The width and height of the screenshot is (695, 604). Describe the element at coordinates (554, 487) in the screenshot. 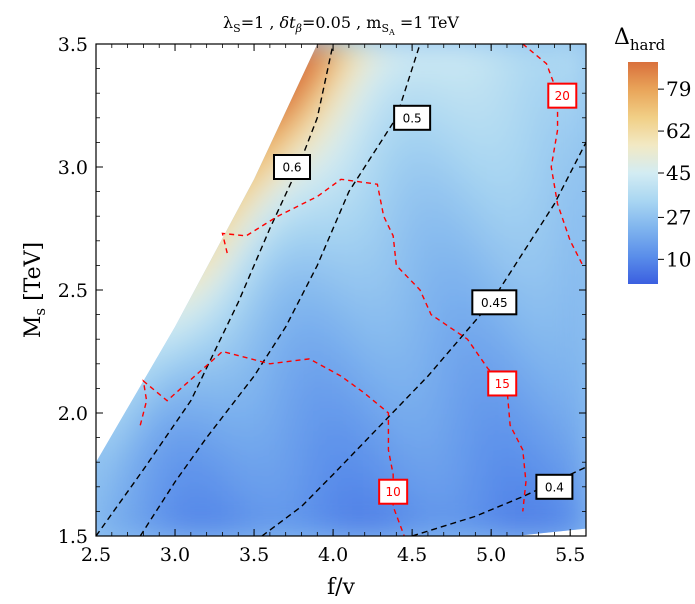

I see `svg-text: 0.4` at that location.